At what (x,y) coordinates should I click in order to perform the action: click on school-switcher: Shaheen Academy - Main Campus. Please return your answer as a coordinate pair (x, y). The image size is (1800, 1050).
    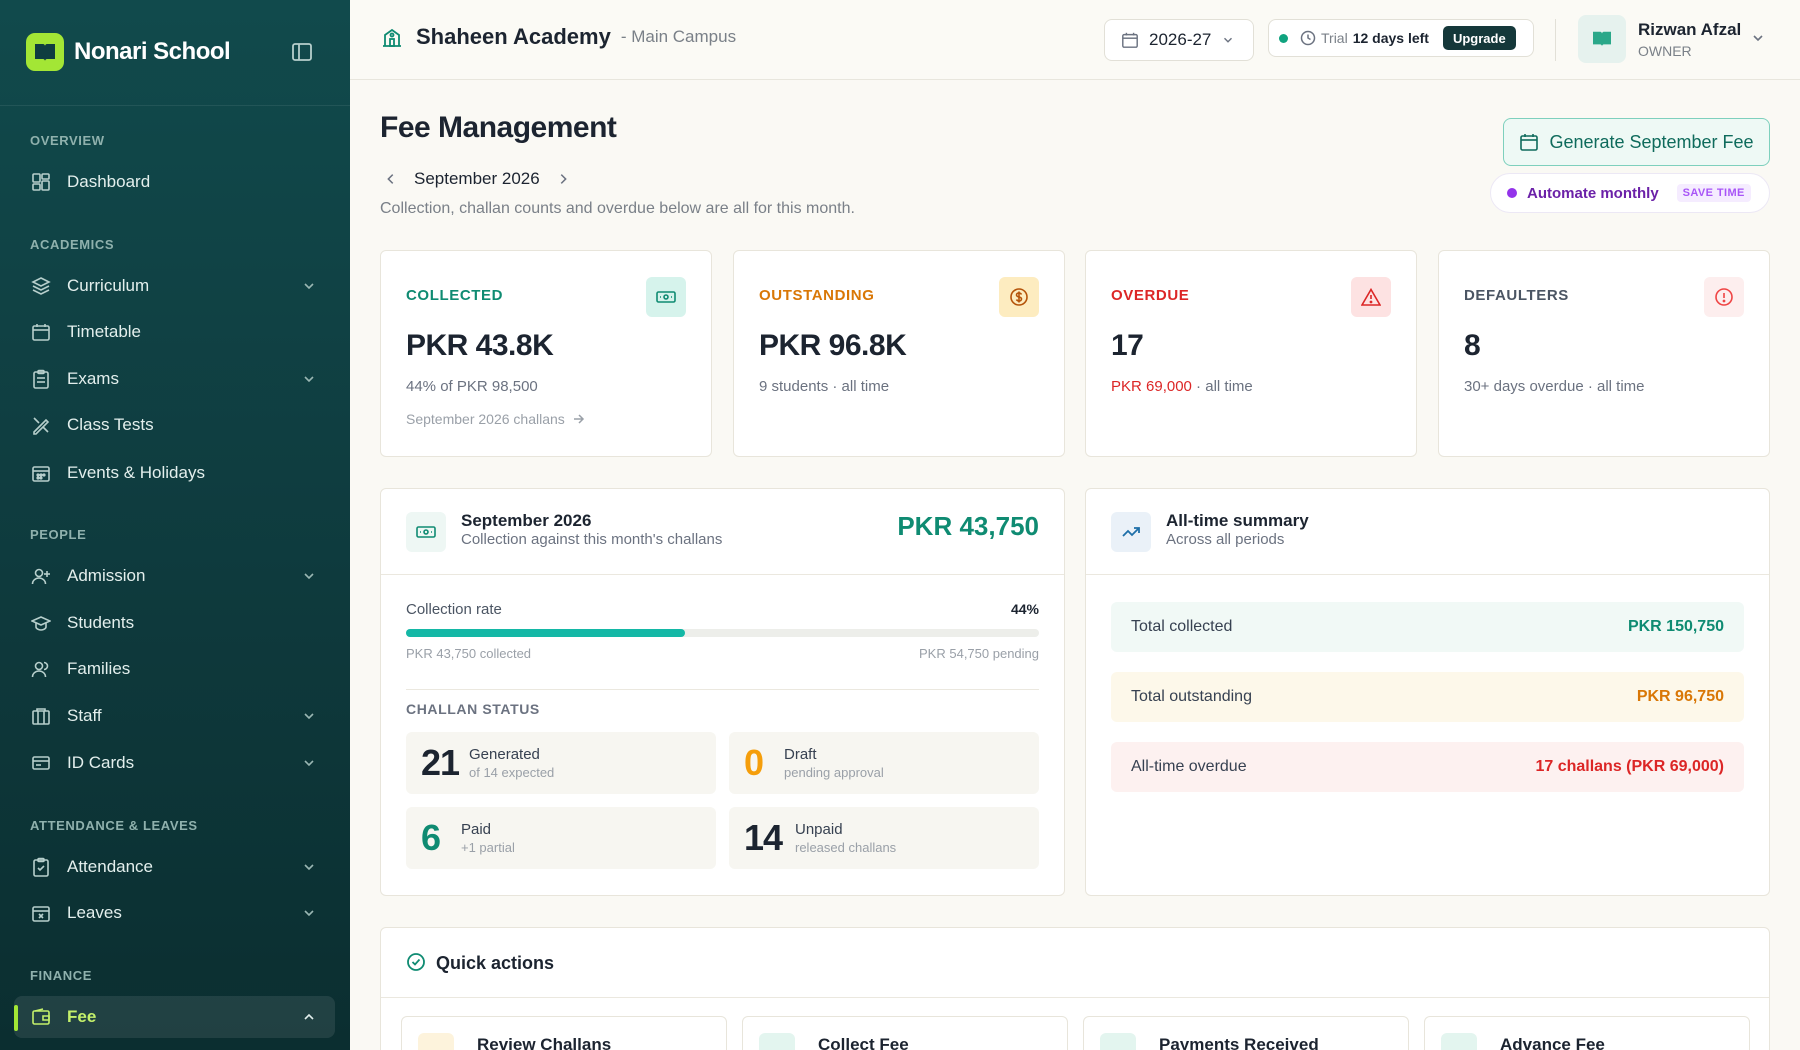
    Looking at the image, I should click on (558, 37).